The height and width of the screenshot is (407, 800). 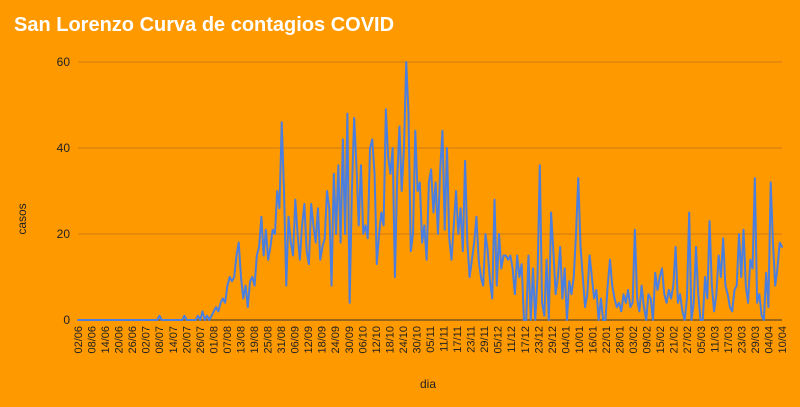 I want to click on x-tick-label: 20/06, so click(x=120, y=340).